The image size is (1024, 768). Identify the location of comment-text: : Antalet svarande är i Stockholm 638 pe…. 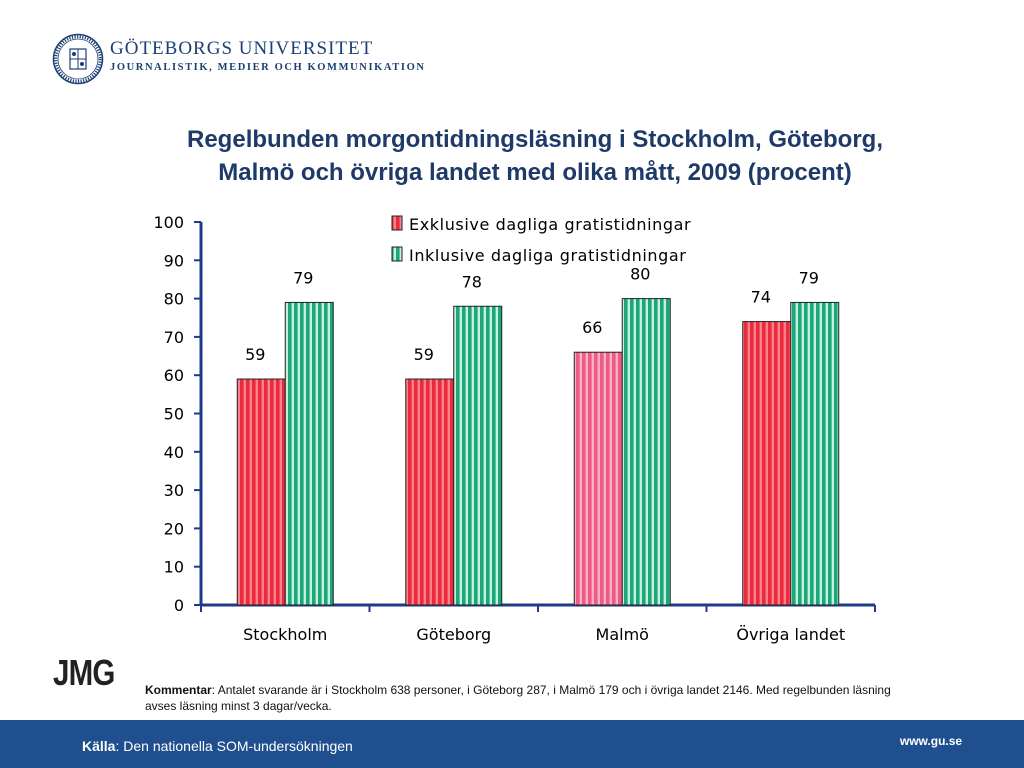
(518, 698).